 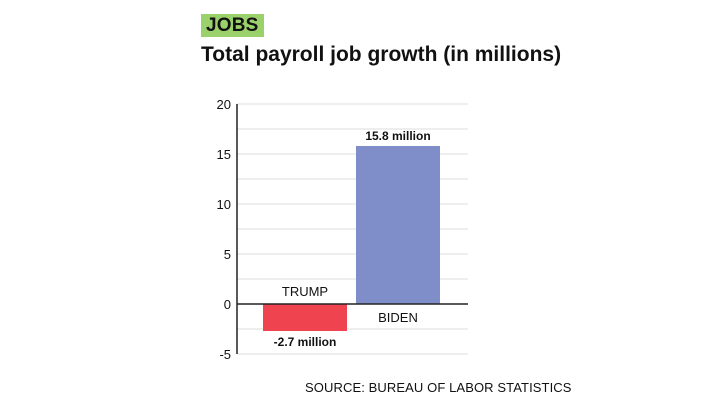 What do you see at coordinates (224, 154) in the screenshot?
I see `y-tick-label: 15` at bounding box center [224, 154].